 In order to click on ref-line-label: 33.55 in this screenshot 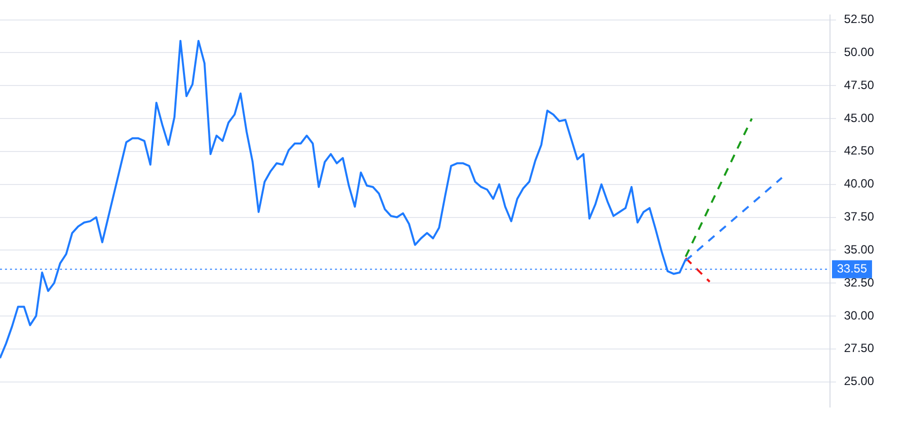, I will do `click(852, 269)`.